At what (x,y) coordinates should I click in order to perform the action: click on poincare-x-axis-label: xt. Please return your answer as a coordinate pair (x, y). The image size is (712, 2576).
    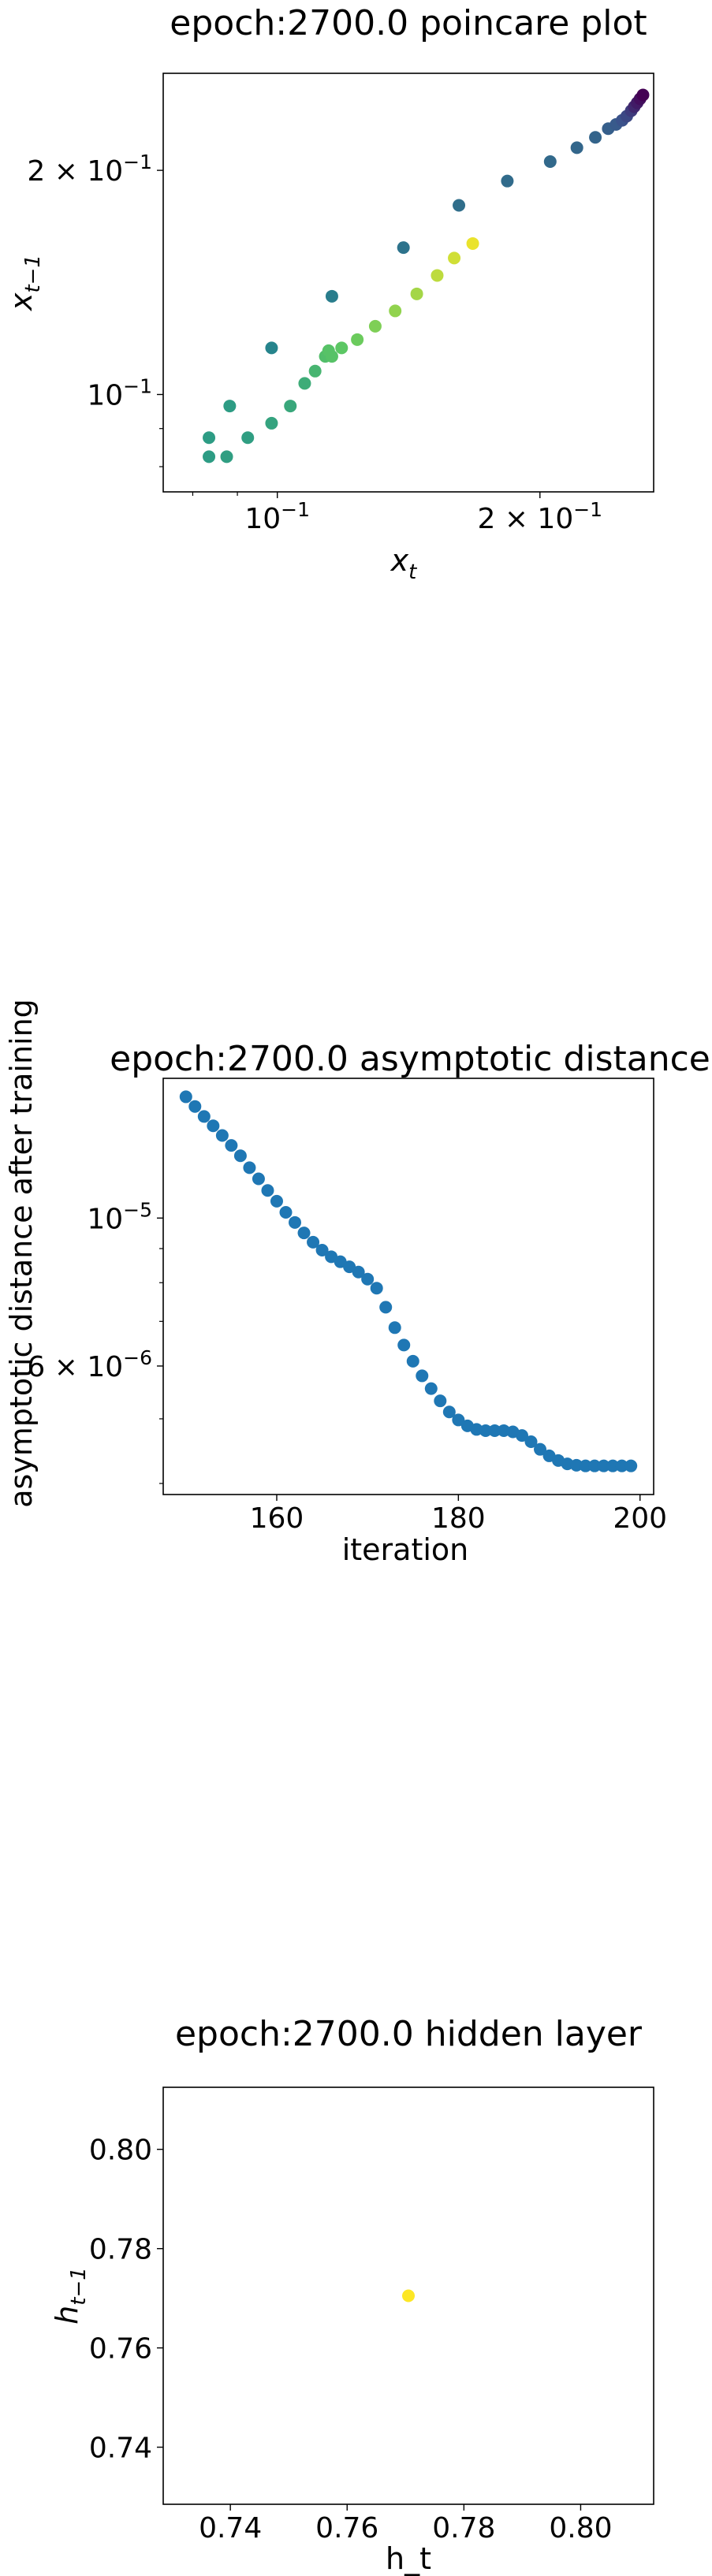
    Looking at the image, I should click on (404, 563).